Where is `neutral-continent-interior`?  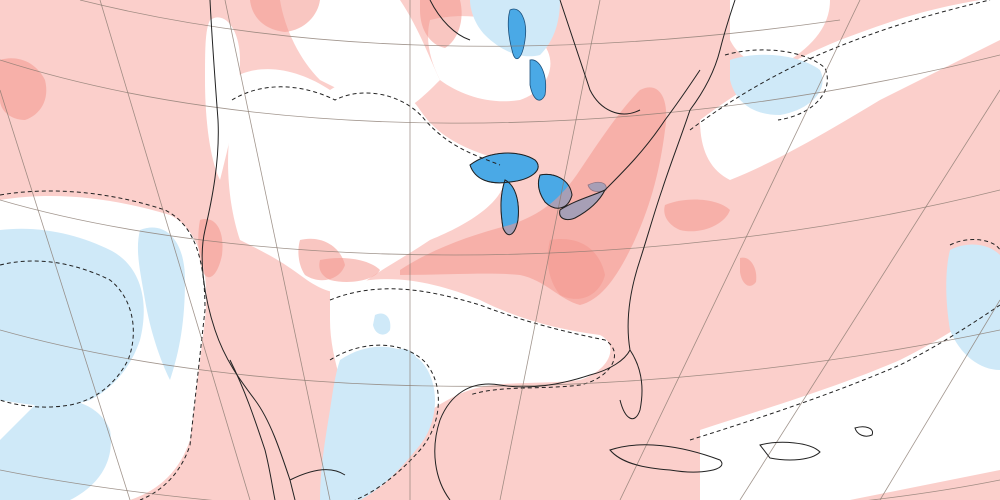 neutral-continent-interior is located at coordinates (367, 181).